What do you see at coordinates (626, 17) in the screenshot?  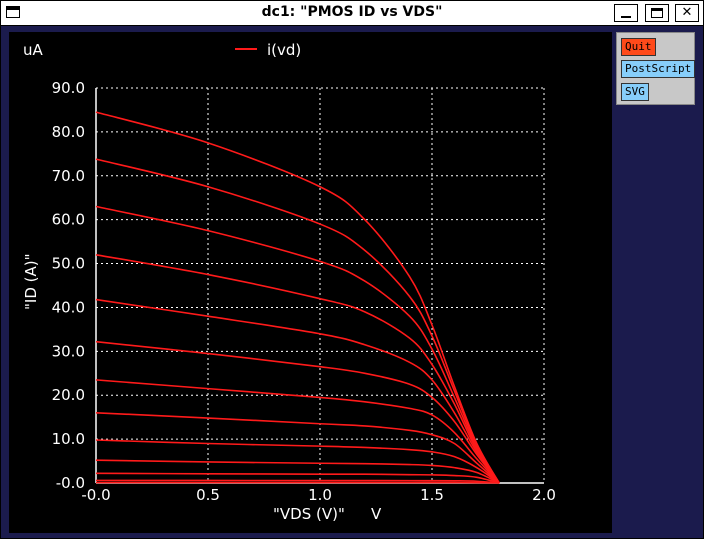 I see `minimize-icon` at bounding box center [626, 17].